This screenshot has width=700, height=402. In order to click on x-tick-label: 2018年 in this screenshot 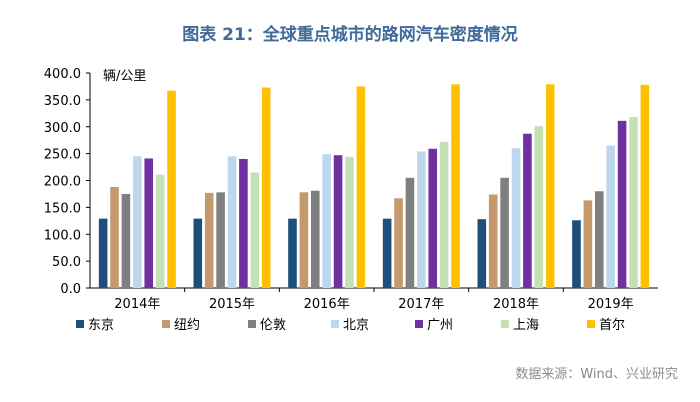, I will do `click(516, 304)`.